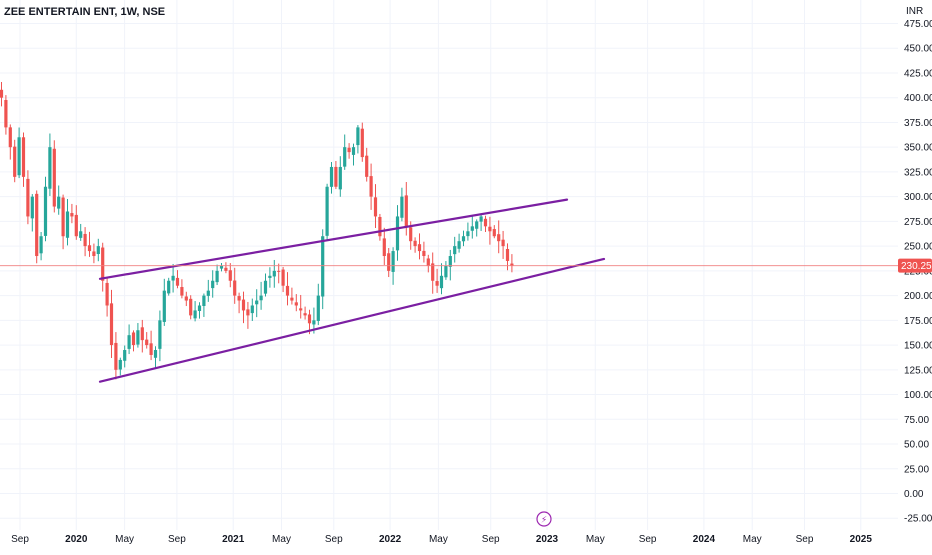 This screenshot has width=932, height=555. I want to click on time-tick-label: 2025, so click(861, 539).